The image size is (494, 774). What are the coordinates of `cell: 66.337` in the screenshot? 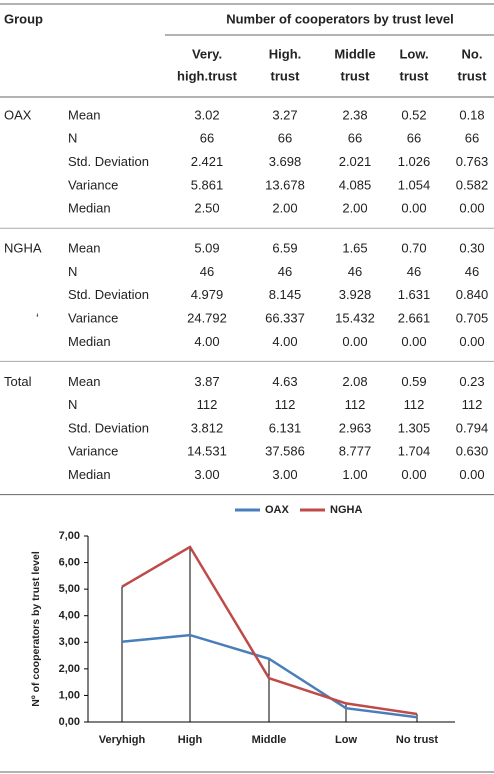 It's located at (285, 318).